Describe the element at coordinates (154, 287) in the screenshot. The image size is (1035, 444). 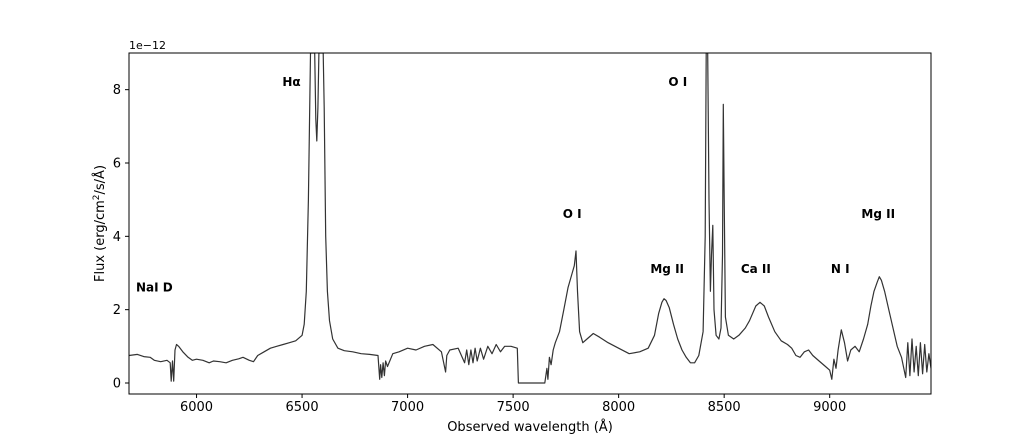
I see `line-annotation: NaI D` at that location.